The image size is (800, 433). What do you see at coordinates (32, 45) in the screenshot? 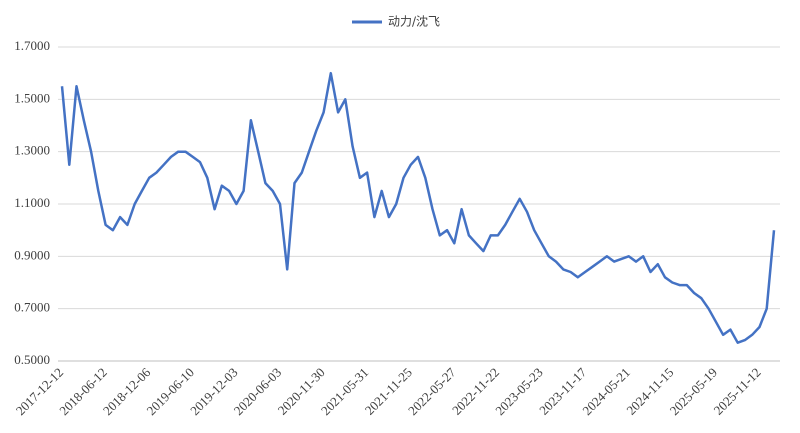
I see `y-tick-label: 1.7000` at bounding box center [32, 45].